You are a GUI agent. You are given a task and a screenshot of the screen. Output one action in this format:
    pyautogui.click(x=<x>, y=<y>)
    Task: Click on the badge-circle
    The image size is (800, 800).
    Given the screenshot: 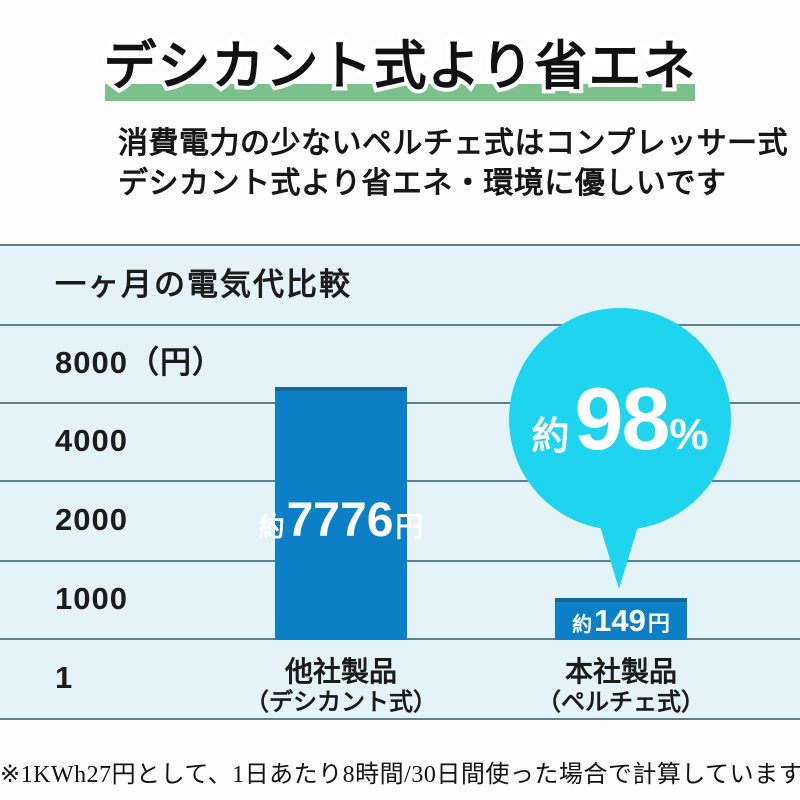 What is the action you would take?
    pyautogui.click(x=620, y=419)
    